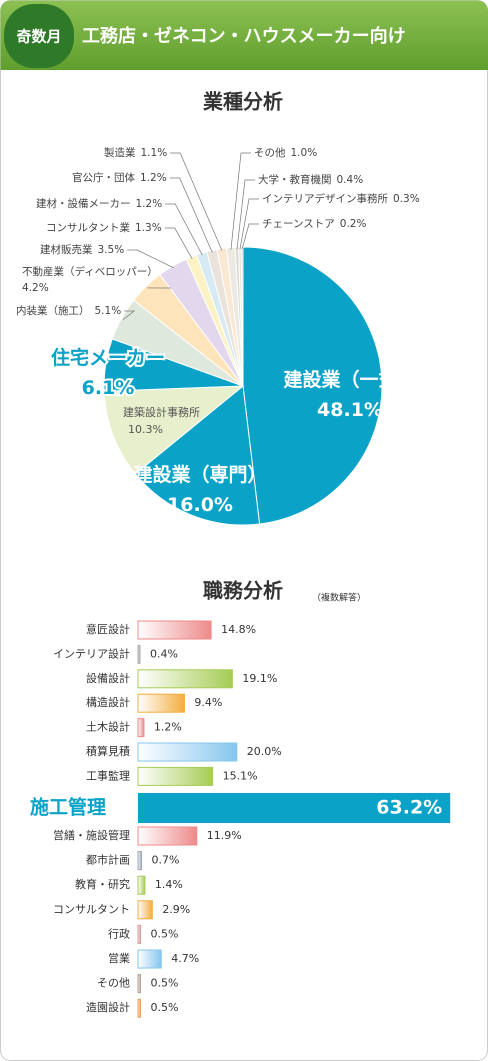  Describe the element at coordinates (53, 310) in the screenshot. I see `pie-label-name: 内装業（施工）` at that location.